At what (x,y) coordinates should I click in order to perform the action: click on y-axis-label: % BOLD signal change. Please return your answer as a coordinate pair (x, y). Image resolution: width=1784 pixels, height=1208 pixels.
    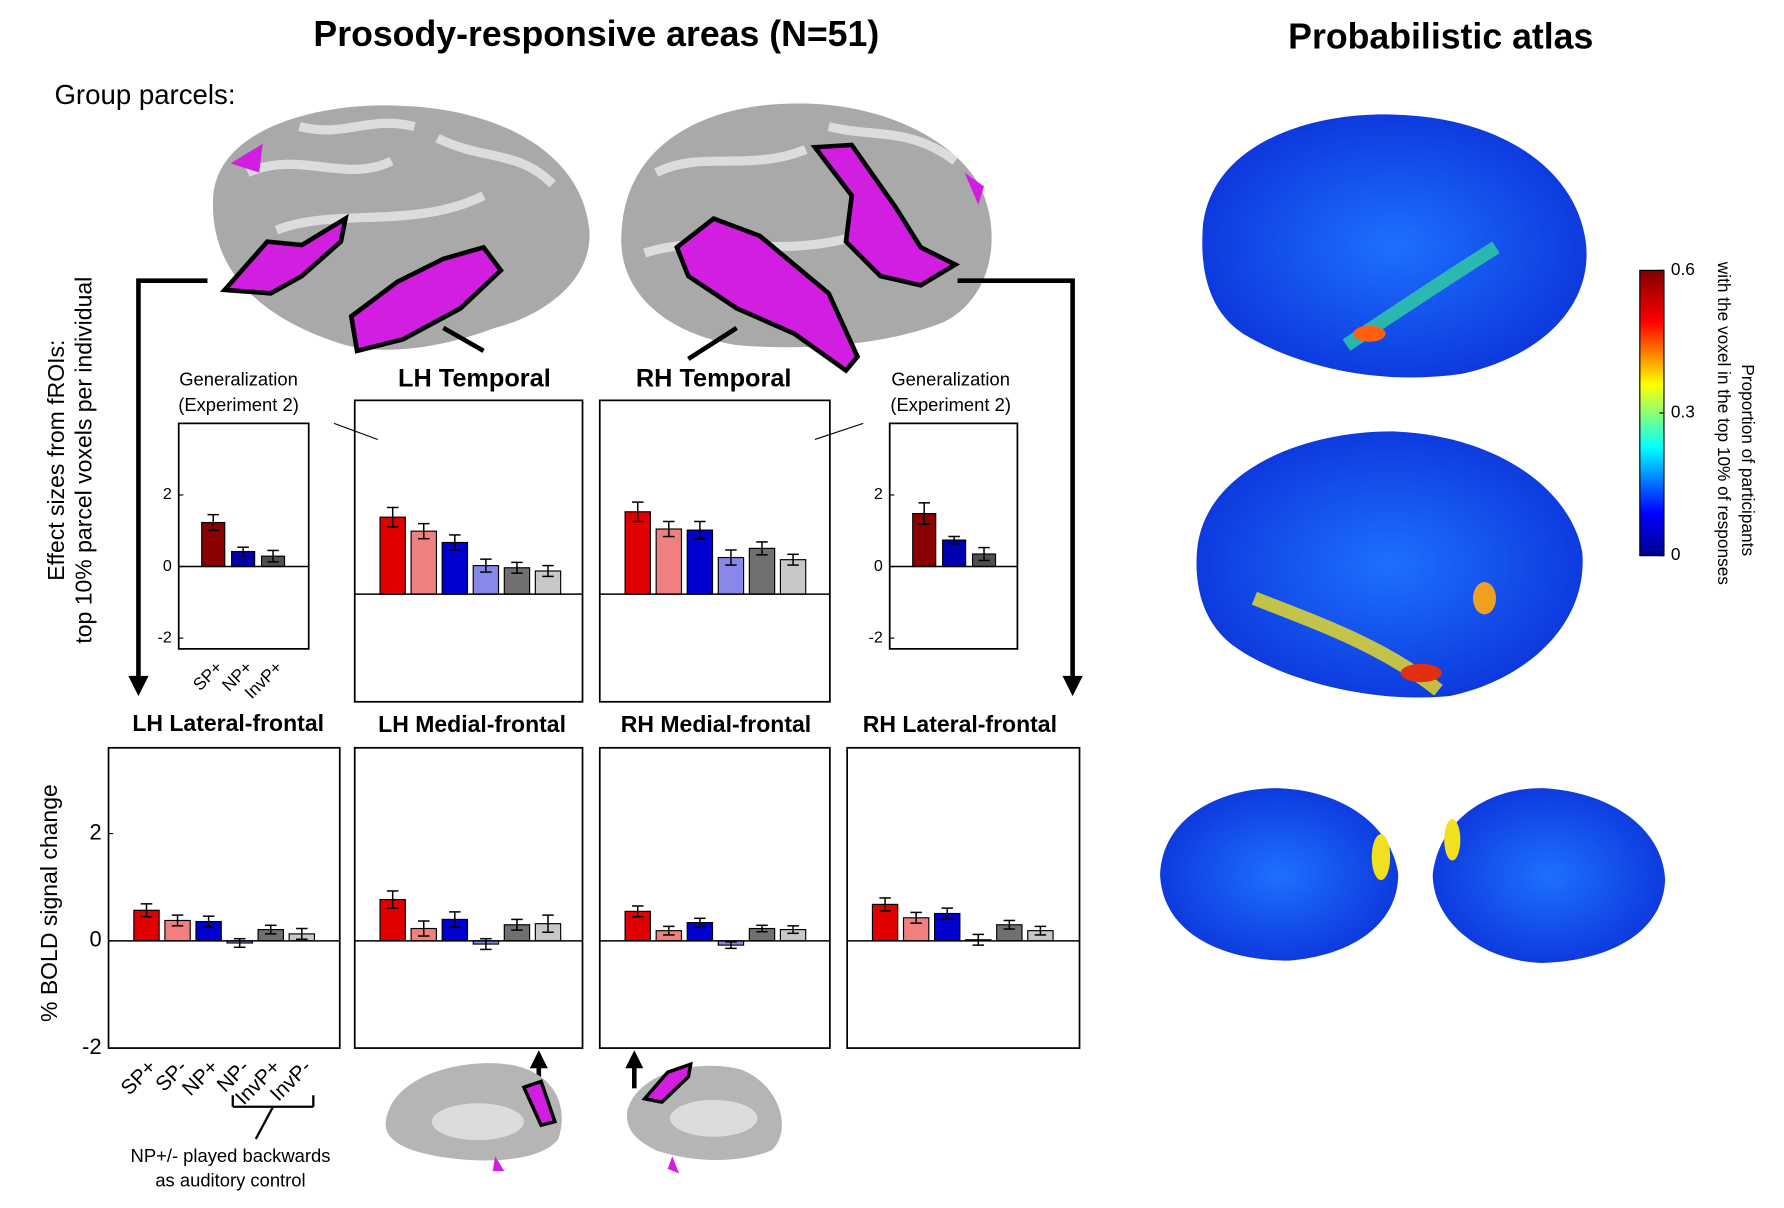
    Looking at the image, I should click on (49, 903).